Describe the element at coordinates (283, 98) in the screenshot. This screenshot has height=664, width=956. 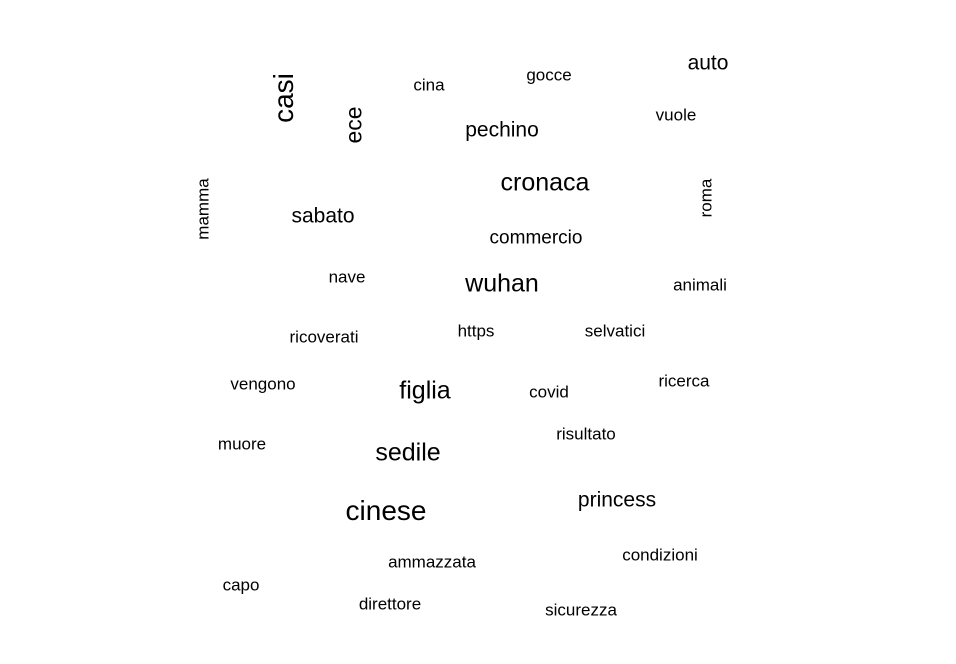
I see `word-casi: casi` at that location.